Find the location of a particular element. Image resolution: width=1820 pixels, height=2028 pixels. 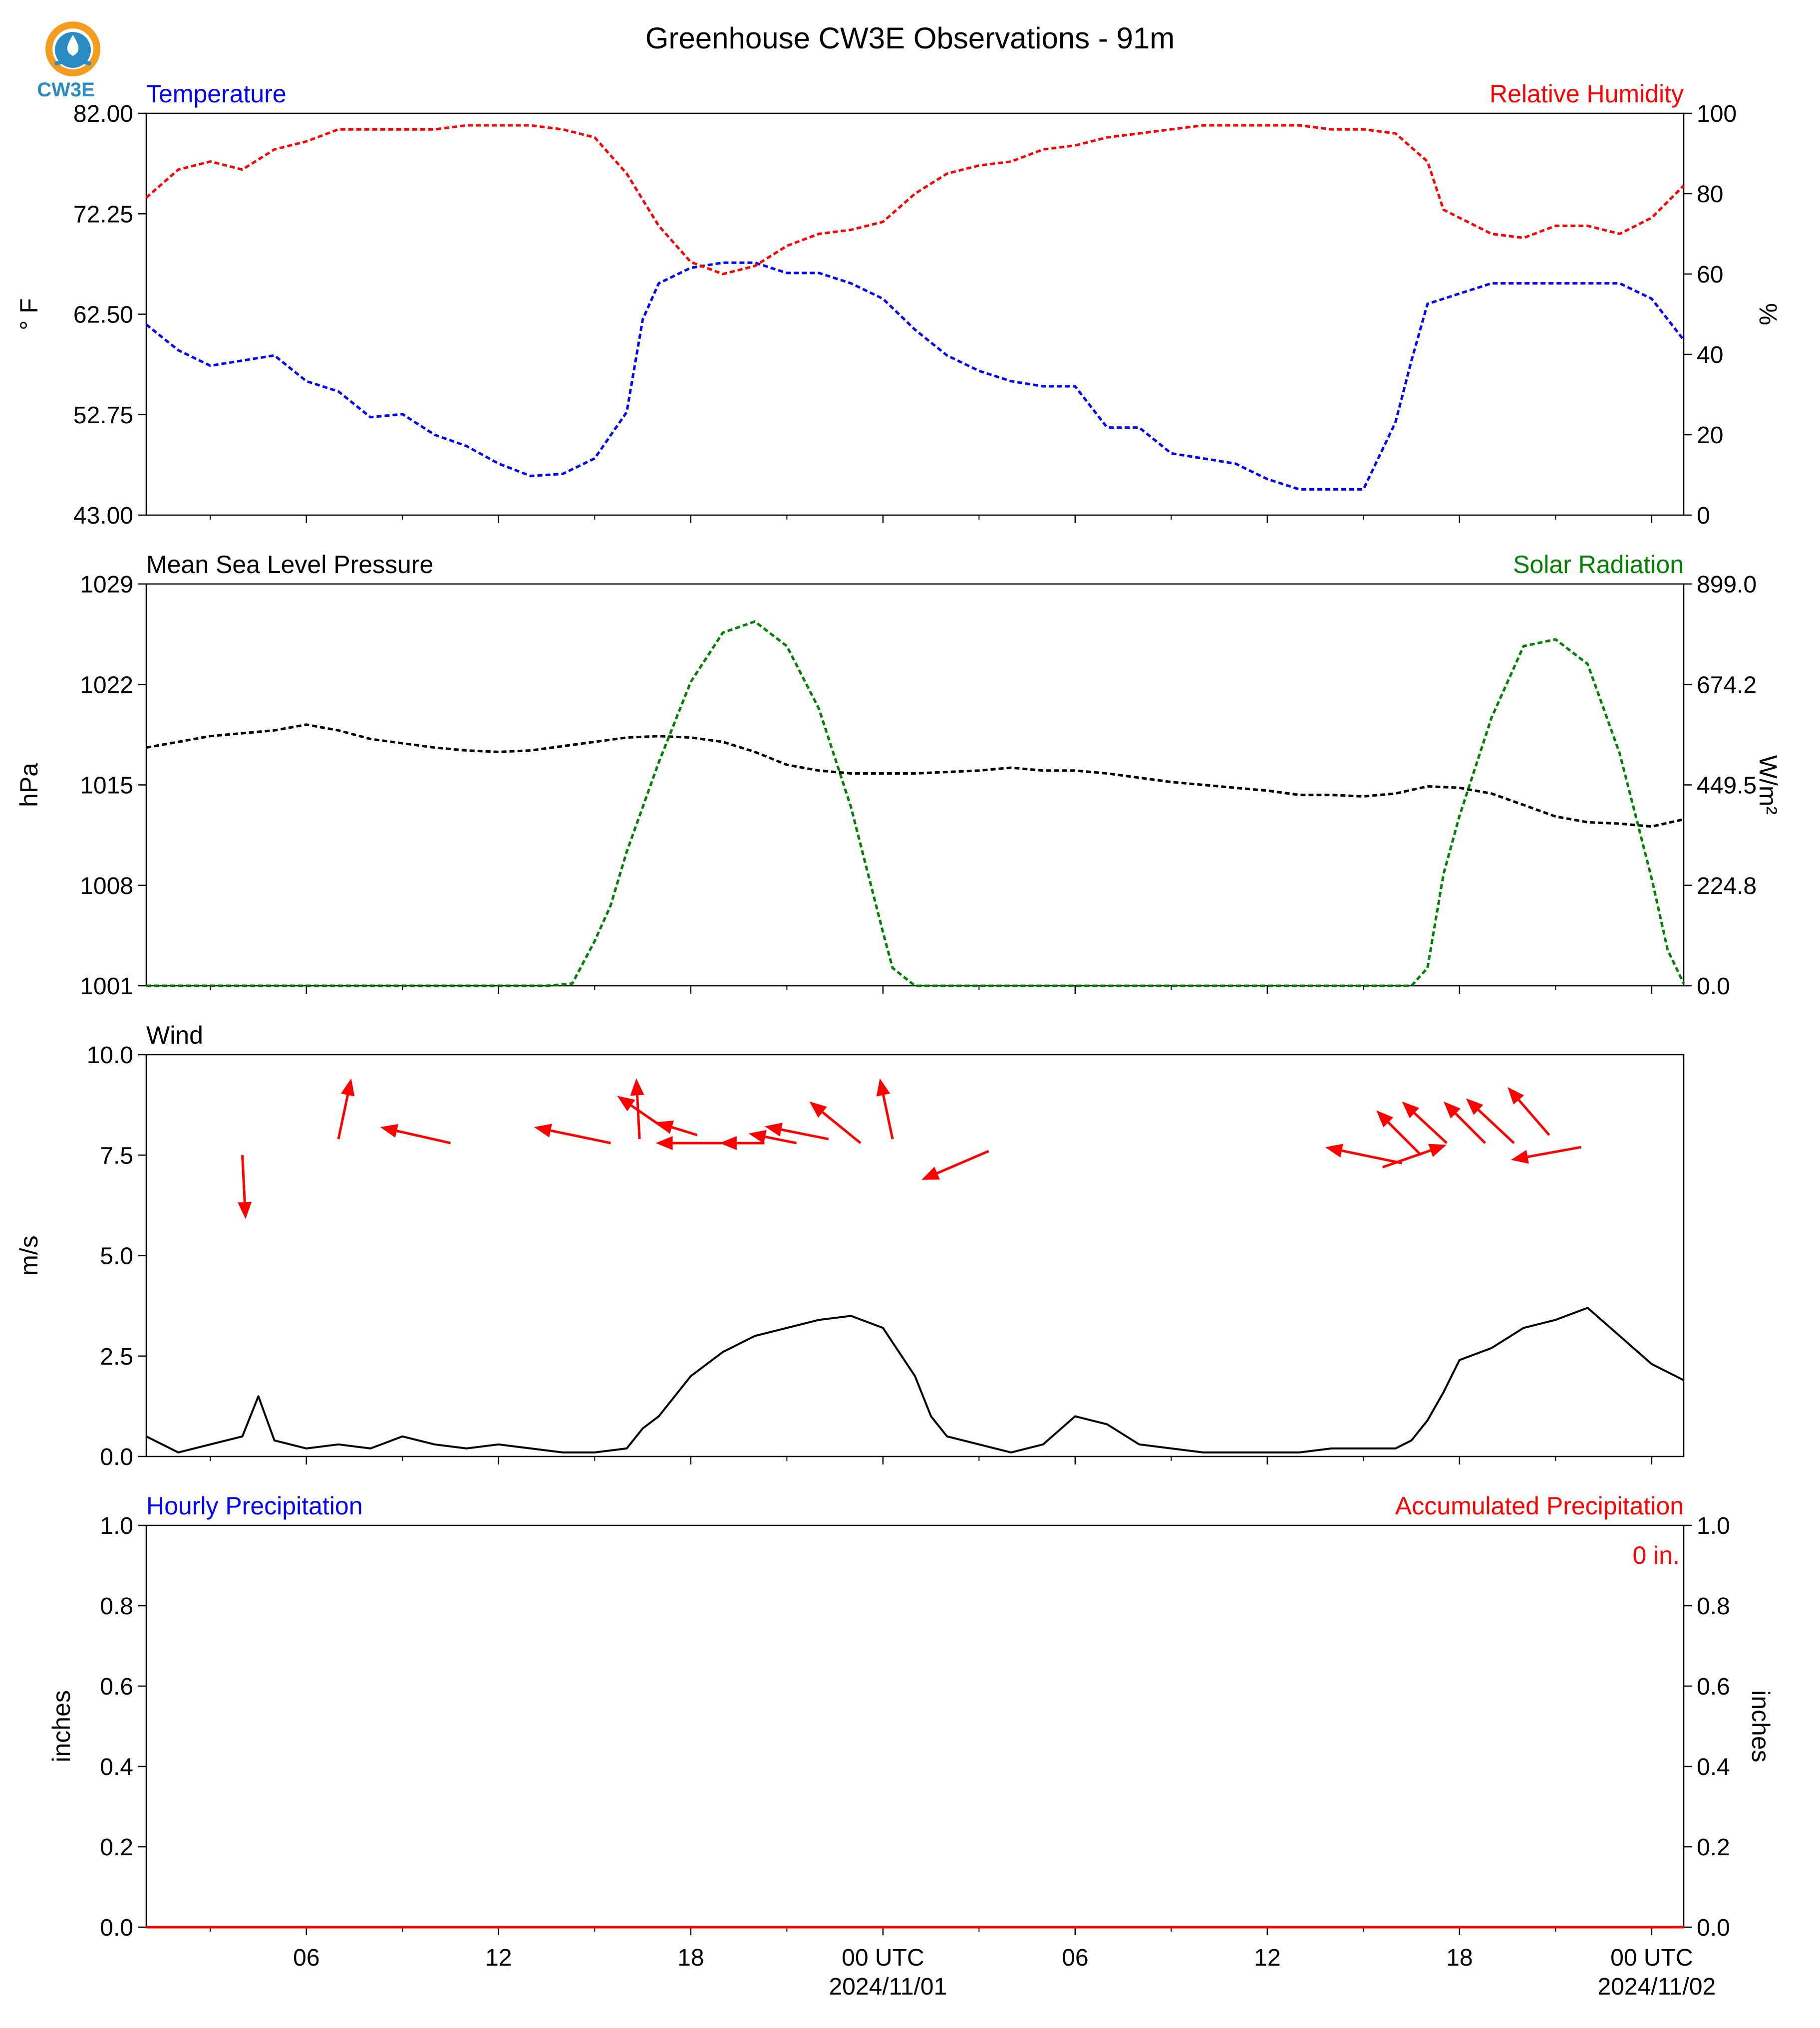

y-tick-label: 1015 is located at coordinates (106, 786).